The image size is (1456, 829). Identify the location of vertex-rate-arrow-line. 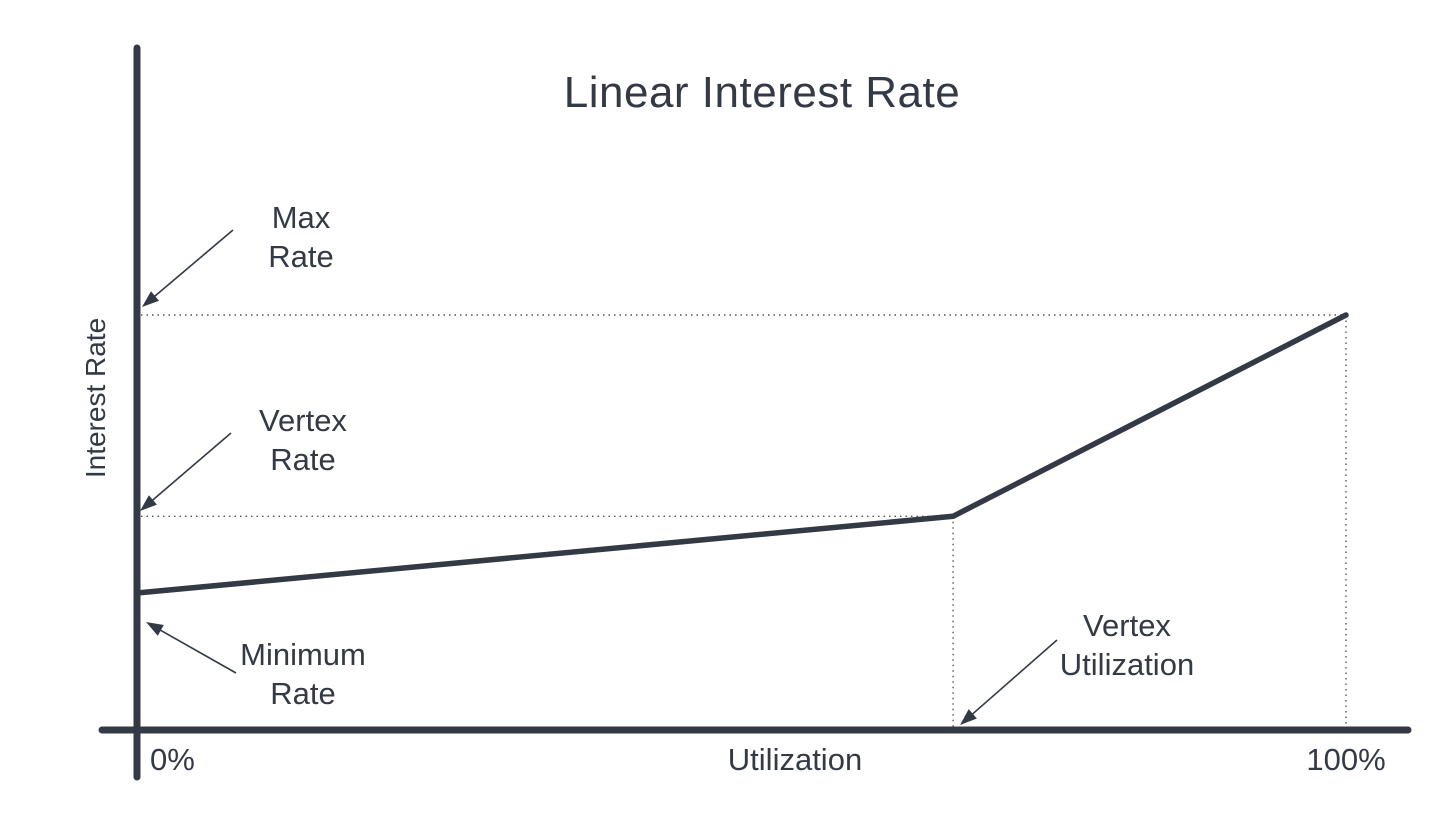
(190, 468).